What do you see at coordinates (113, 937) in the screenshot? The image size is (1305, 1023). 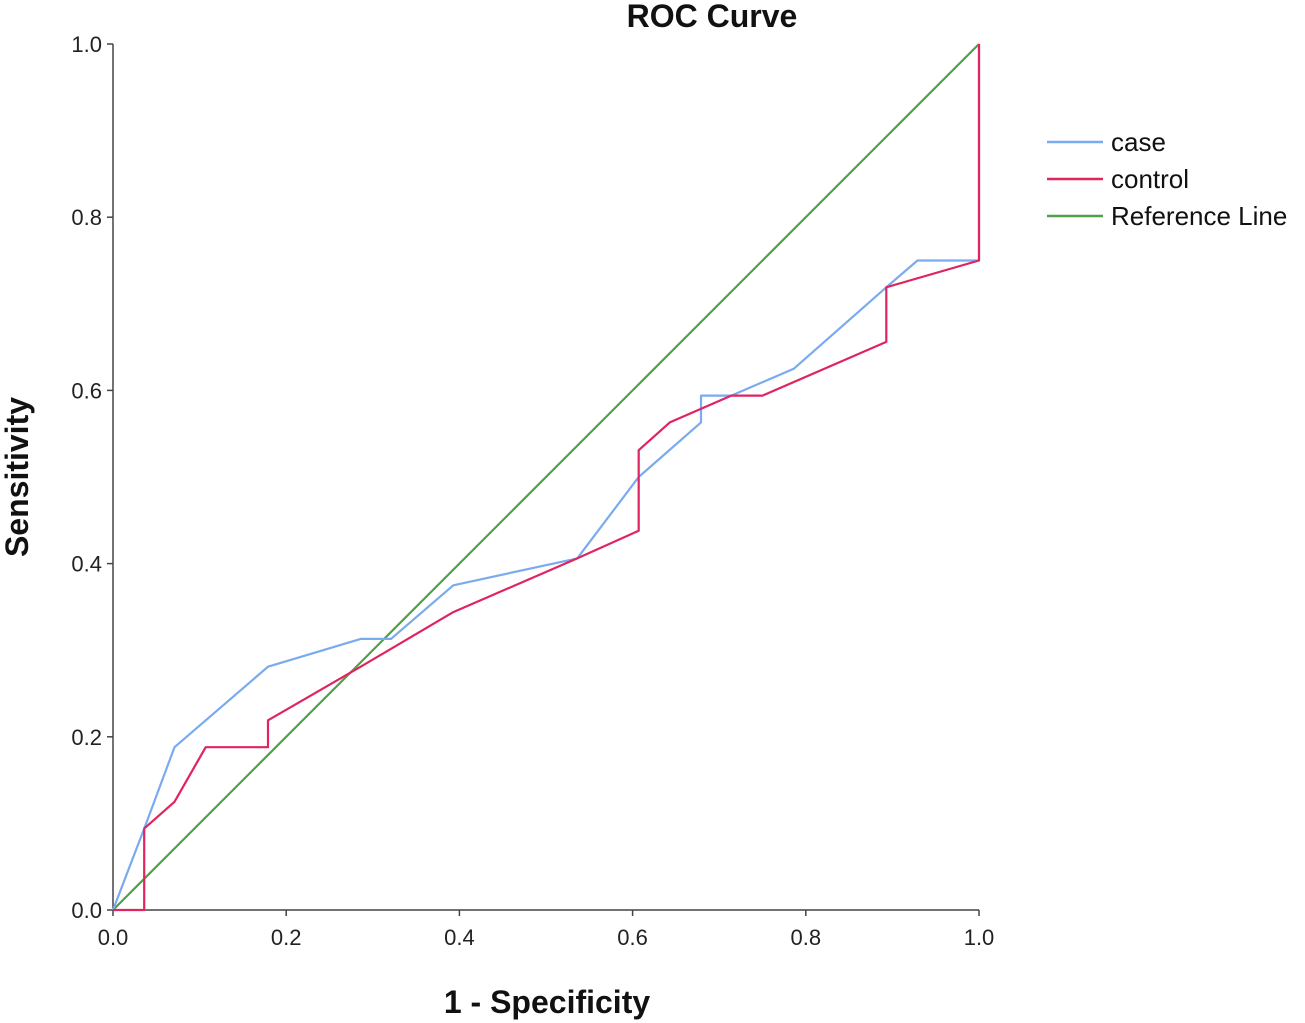 I see `x-tick-label: 0.0` at bounding box center [113, 937].